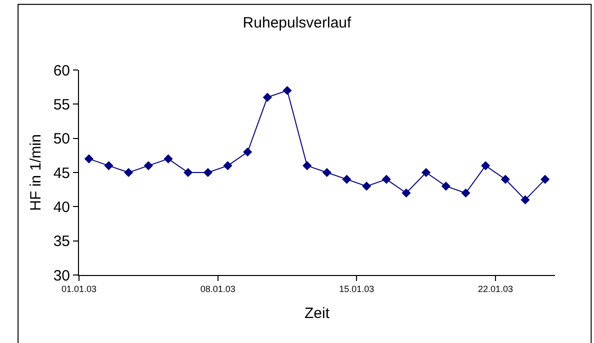 This screenshot has width=594, height=343. I want to click on y-tick-label: 45, so click(61, 173).